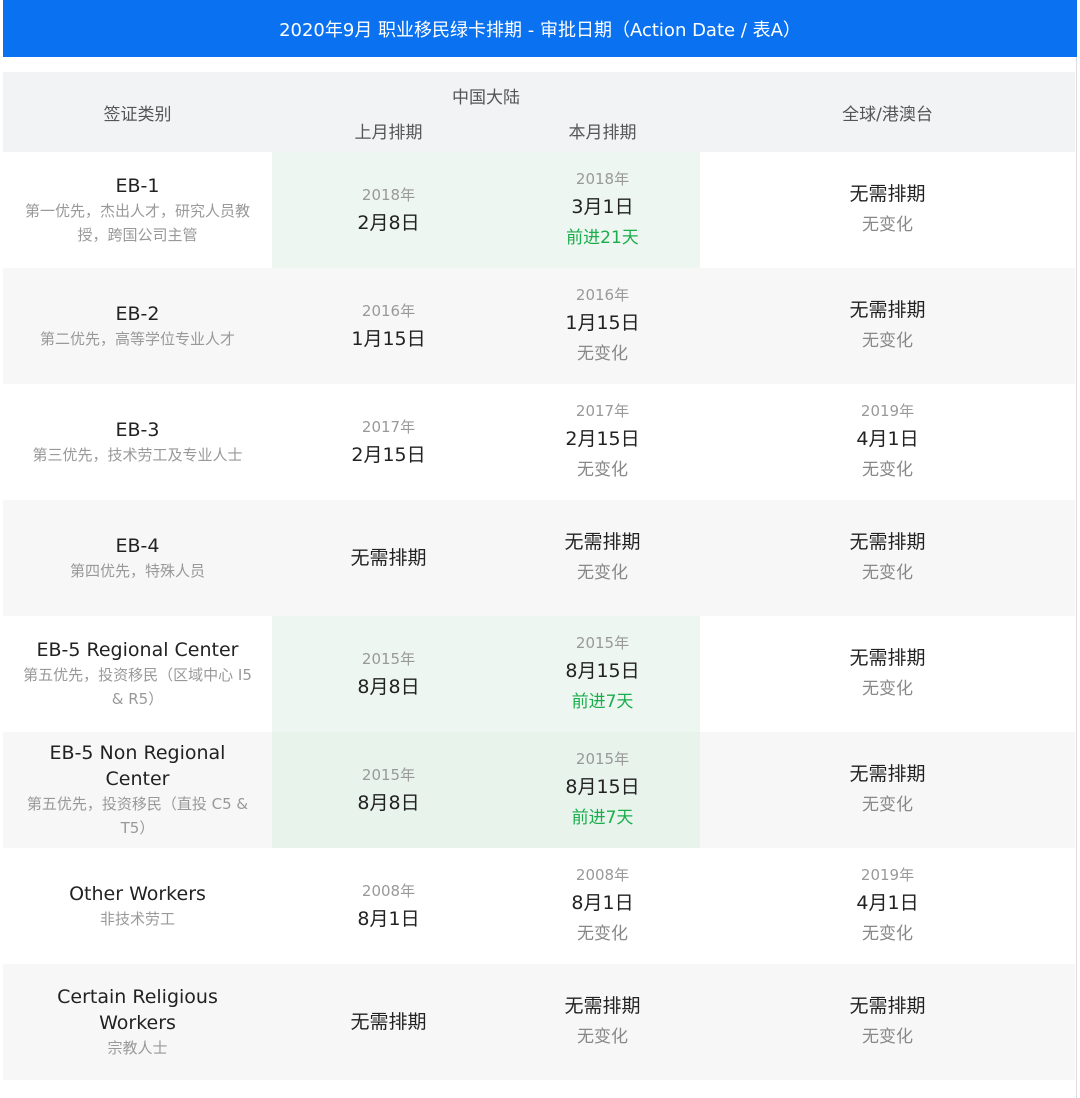 Image resolution: width=1080 pixels, height=1098 pixels. I want to click on category-cell: EB-4 第四优先，特殊人员, so click(137, 558).